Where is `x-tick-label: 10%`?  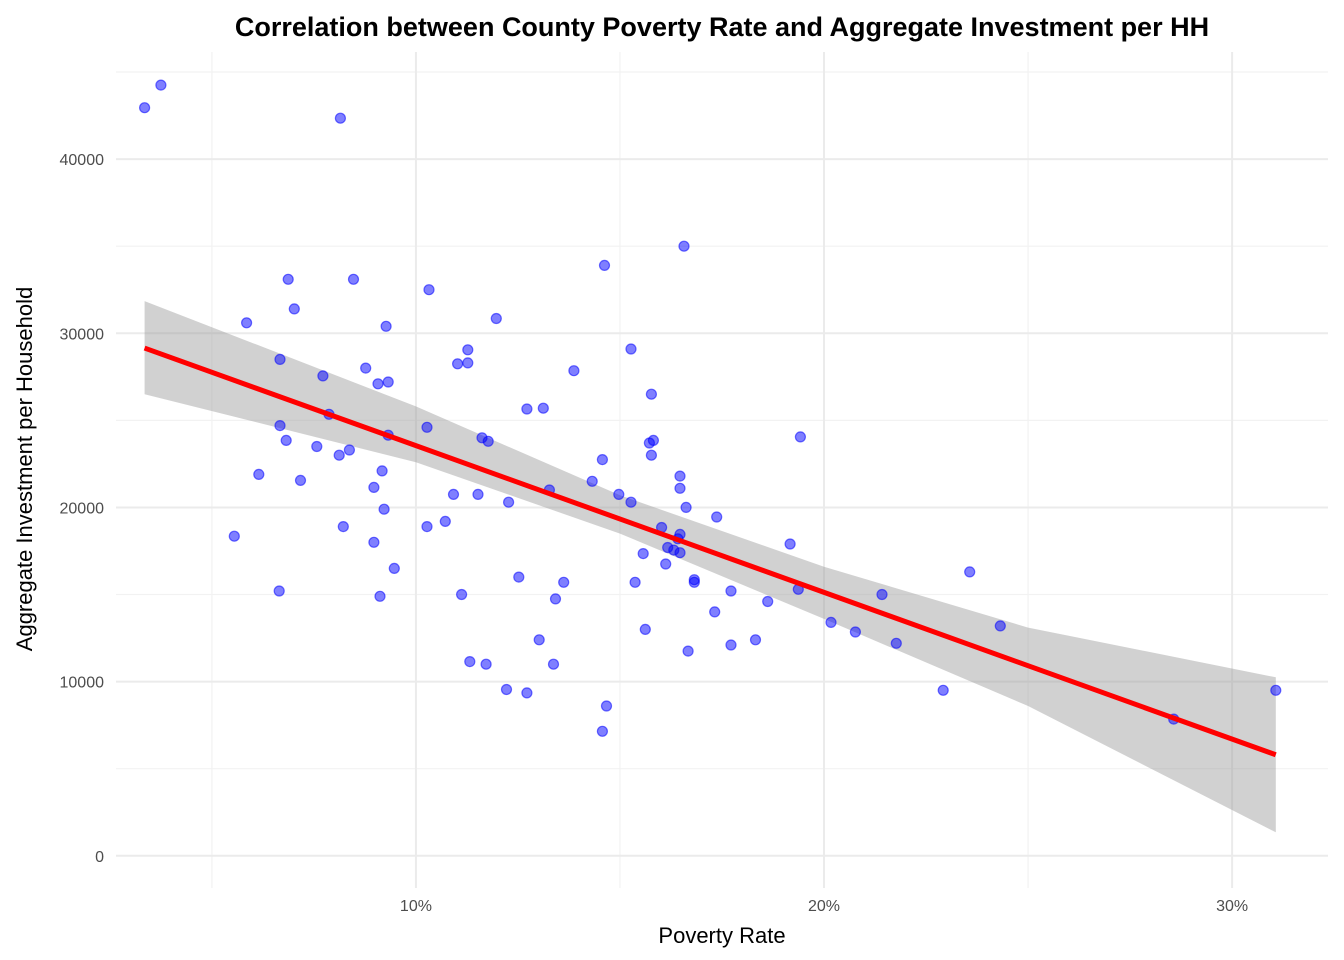
x-tick-label: 10% is located at coordinates (416, 906).